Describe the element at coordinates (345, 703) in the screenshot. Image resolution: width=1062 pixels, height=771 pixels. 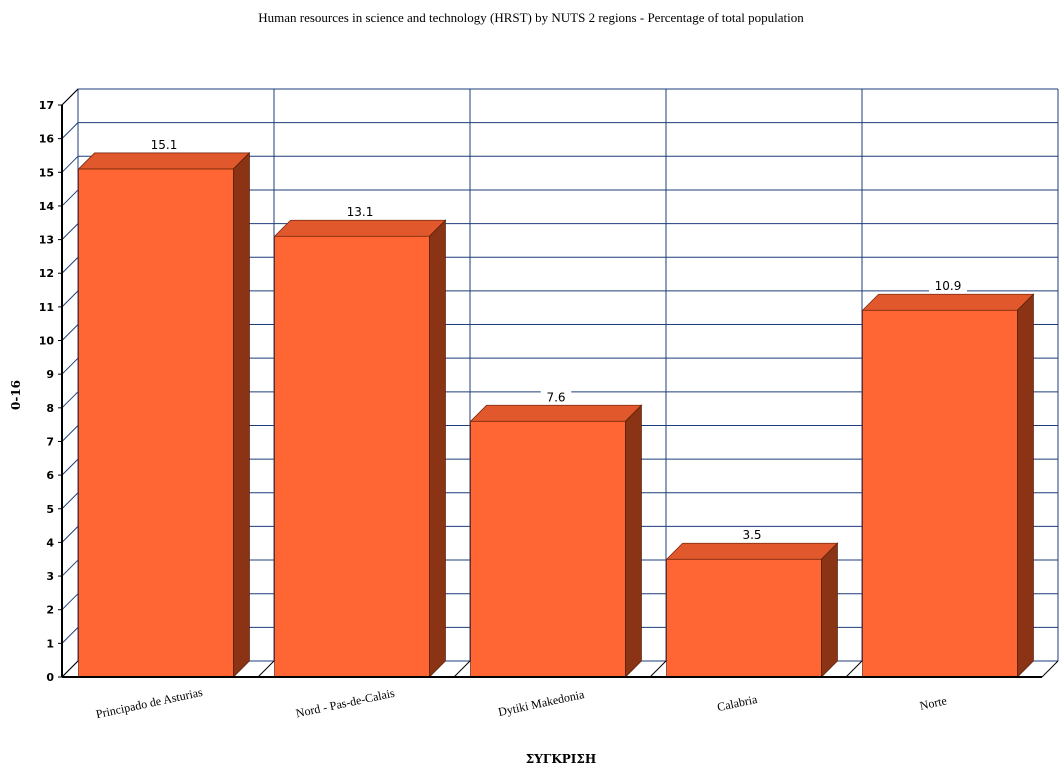
I see `category-label: Nord - Pas-de-Calais` at that location.